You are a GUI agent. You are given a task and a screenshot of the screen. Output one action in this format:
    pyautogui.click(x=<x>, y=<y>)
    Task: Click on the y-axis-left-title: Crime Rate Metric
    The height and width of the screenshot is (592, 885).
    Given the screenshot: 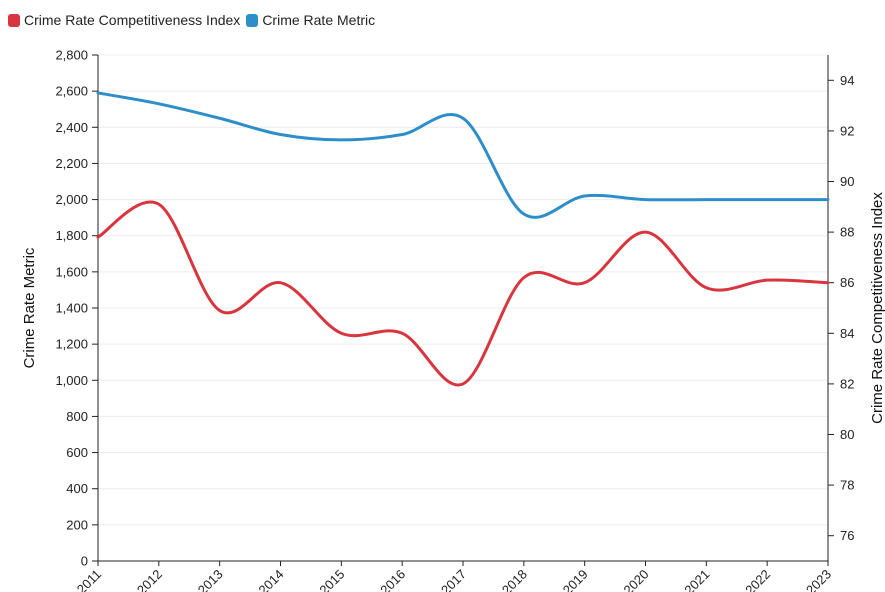 What is the action you would take?
    pyautogui.click(x=29, y=307)
    